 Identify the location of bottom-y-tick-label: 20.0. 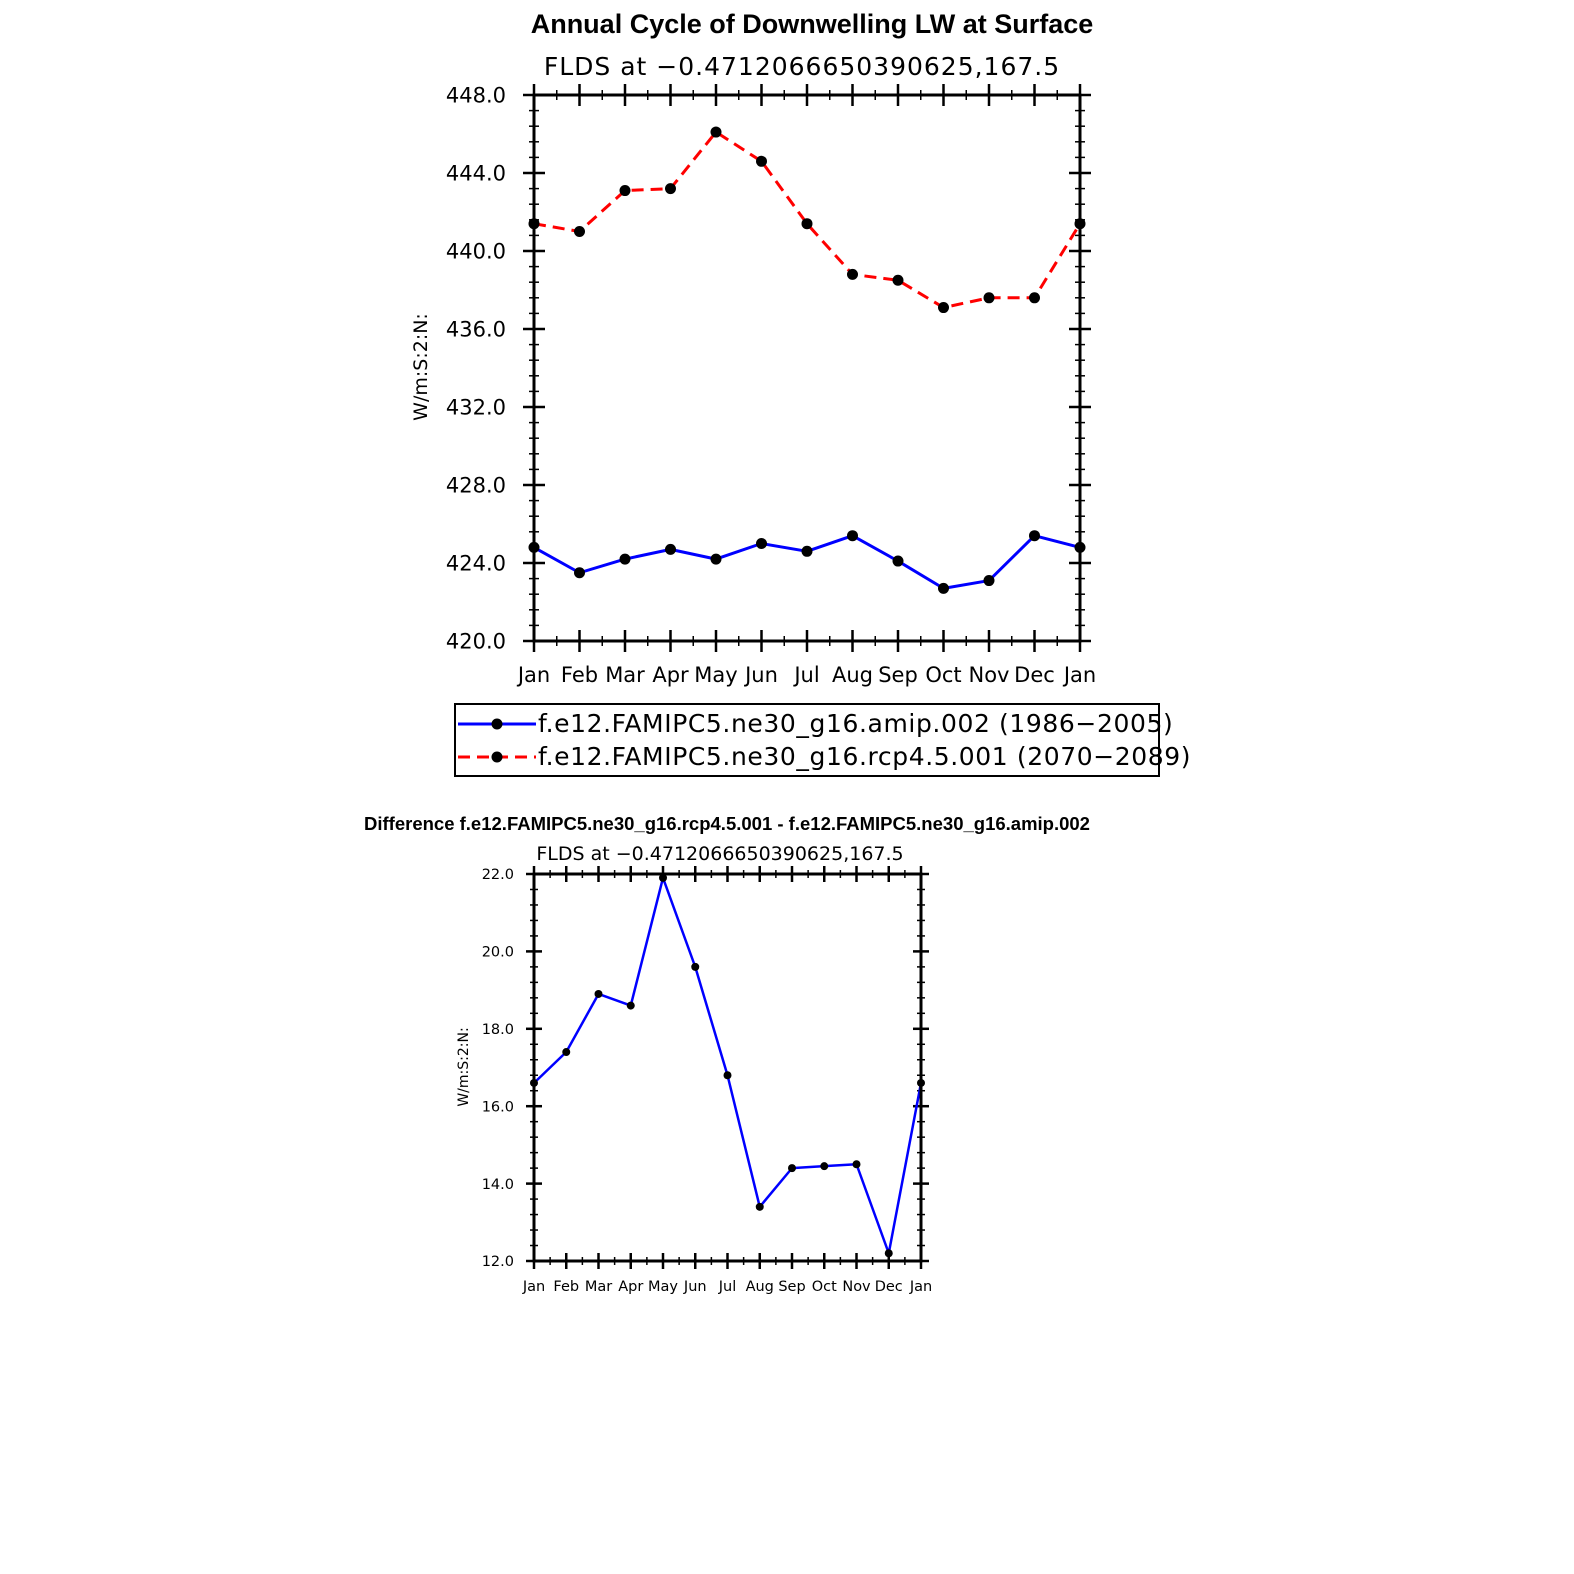
(498, 953).